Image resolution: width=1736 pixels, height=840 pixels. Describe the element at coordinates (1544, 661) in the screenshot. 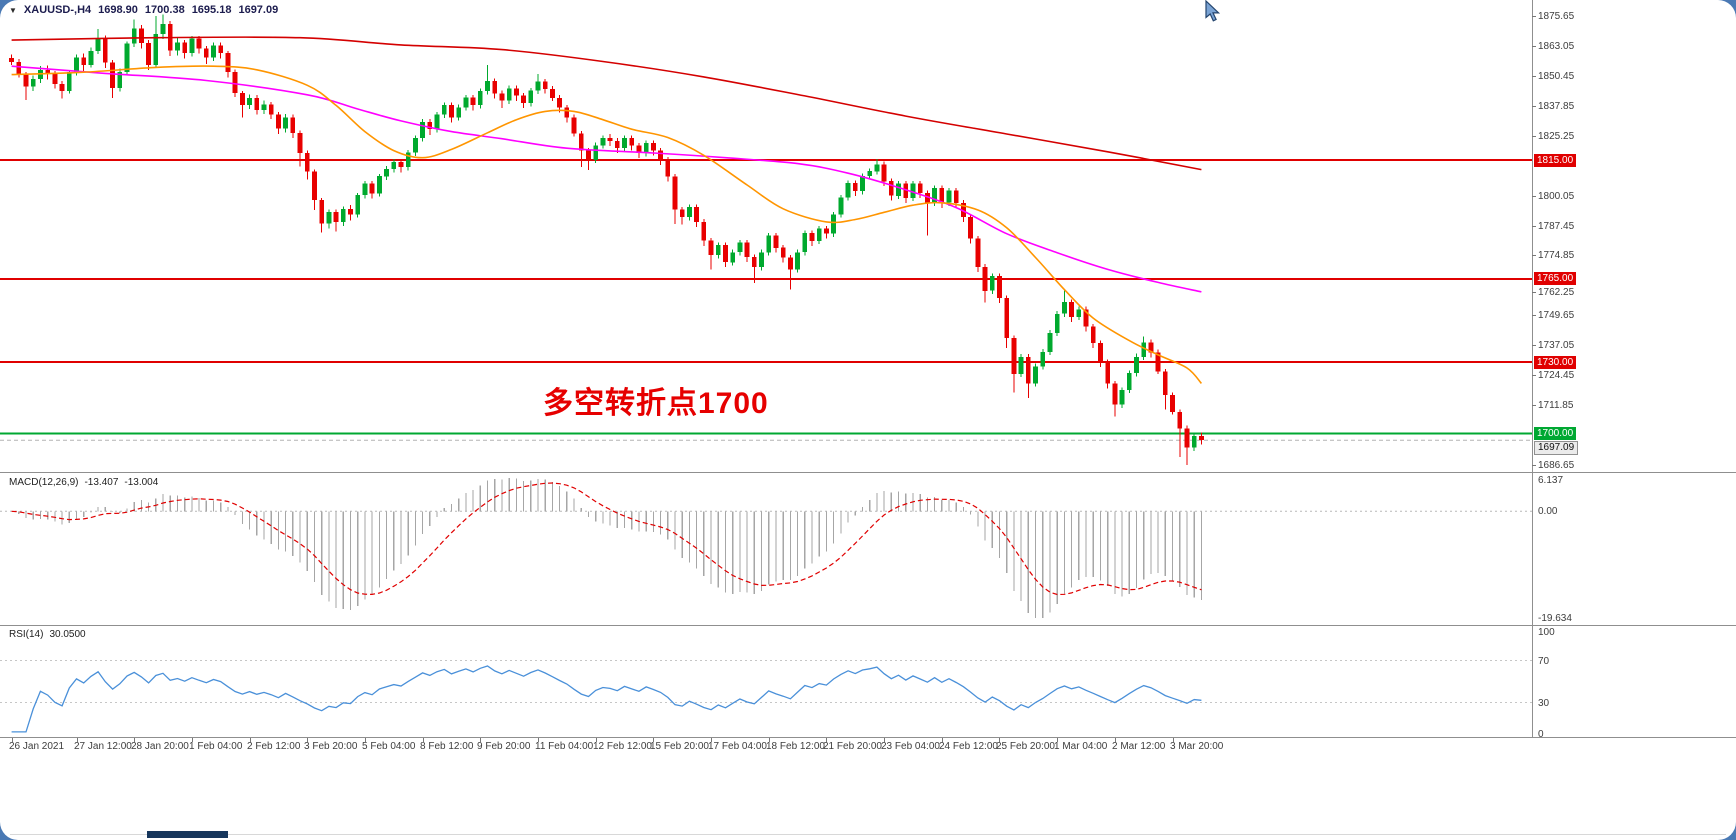

I see `rsi-axis-label: 70` at that location.